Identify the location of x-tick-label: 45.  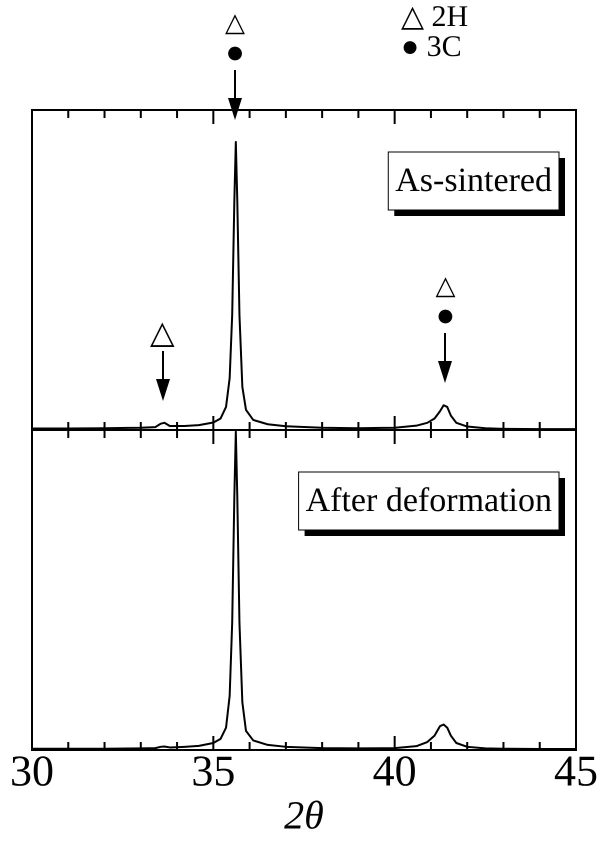
(576, 771).